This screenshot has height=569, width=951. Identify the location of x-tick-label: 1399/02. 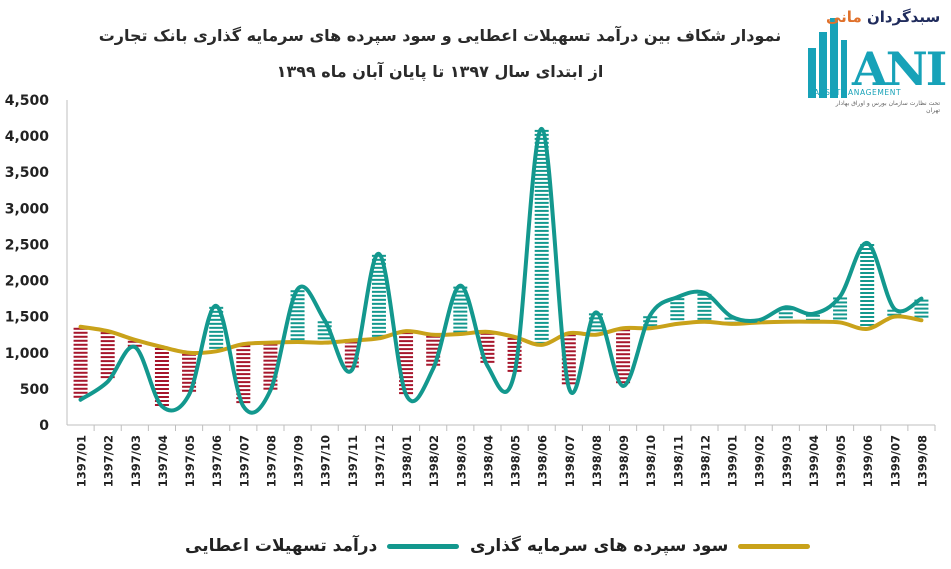
(760, 461).